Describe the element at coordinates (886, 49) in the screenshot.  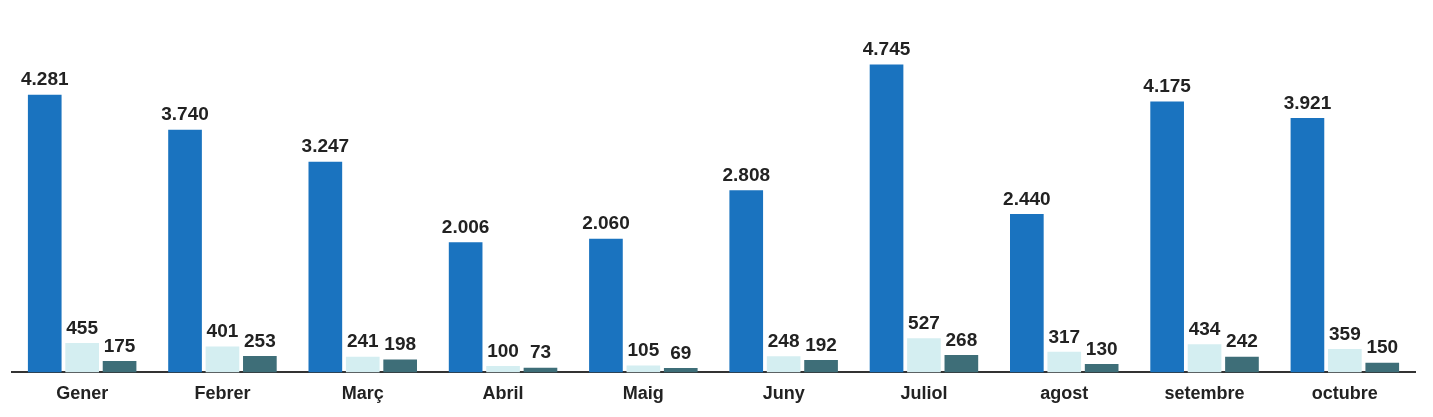
I see `data-label: 4.745` at that location.